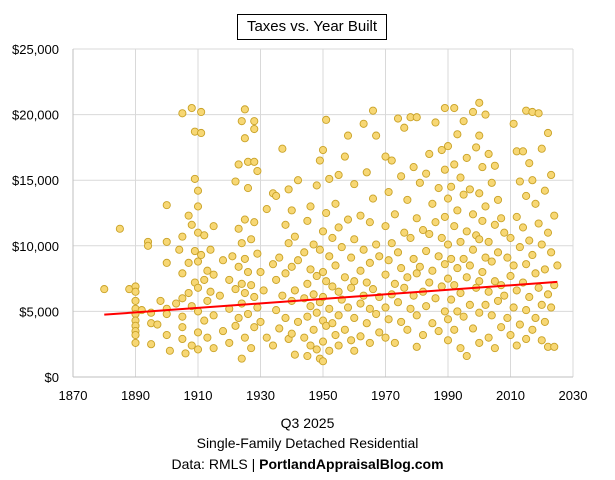 The height and width of the screenshot is (480, 615). What do you see at coordinates (35, 180) in the screenshot?
I see `y-tick-label: $15,000` at bounding box center [35, 180].